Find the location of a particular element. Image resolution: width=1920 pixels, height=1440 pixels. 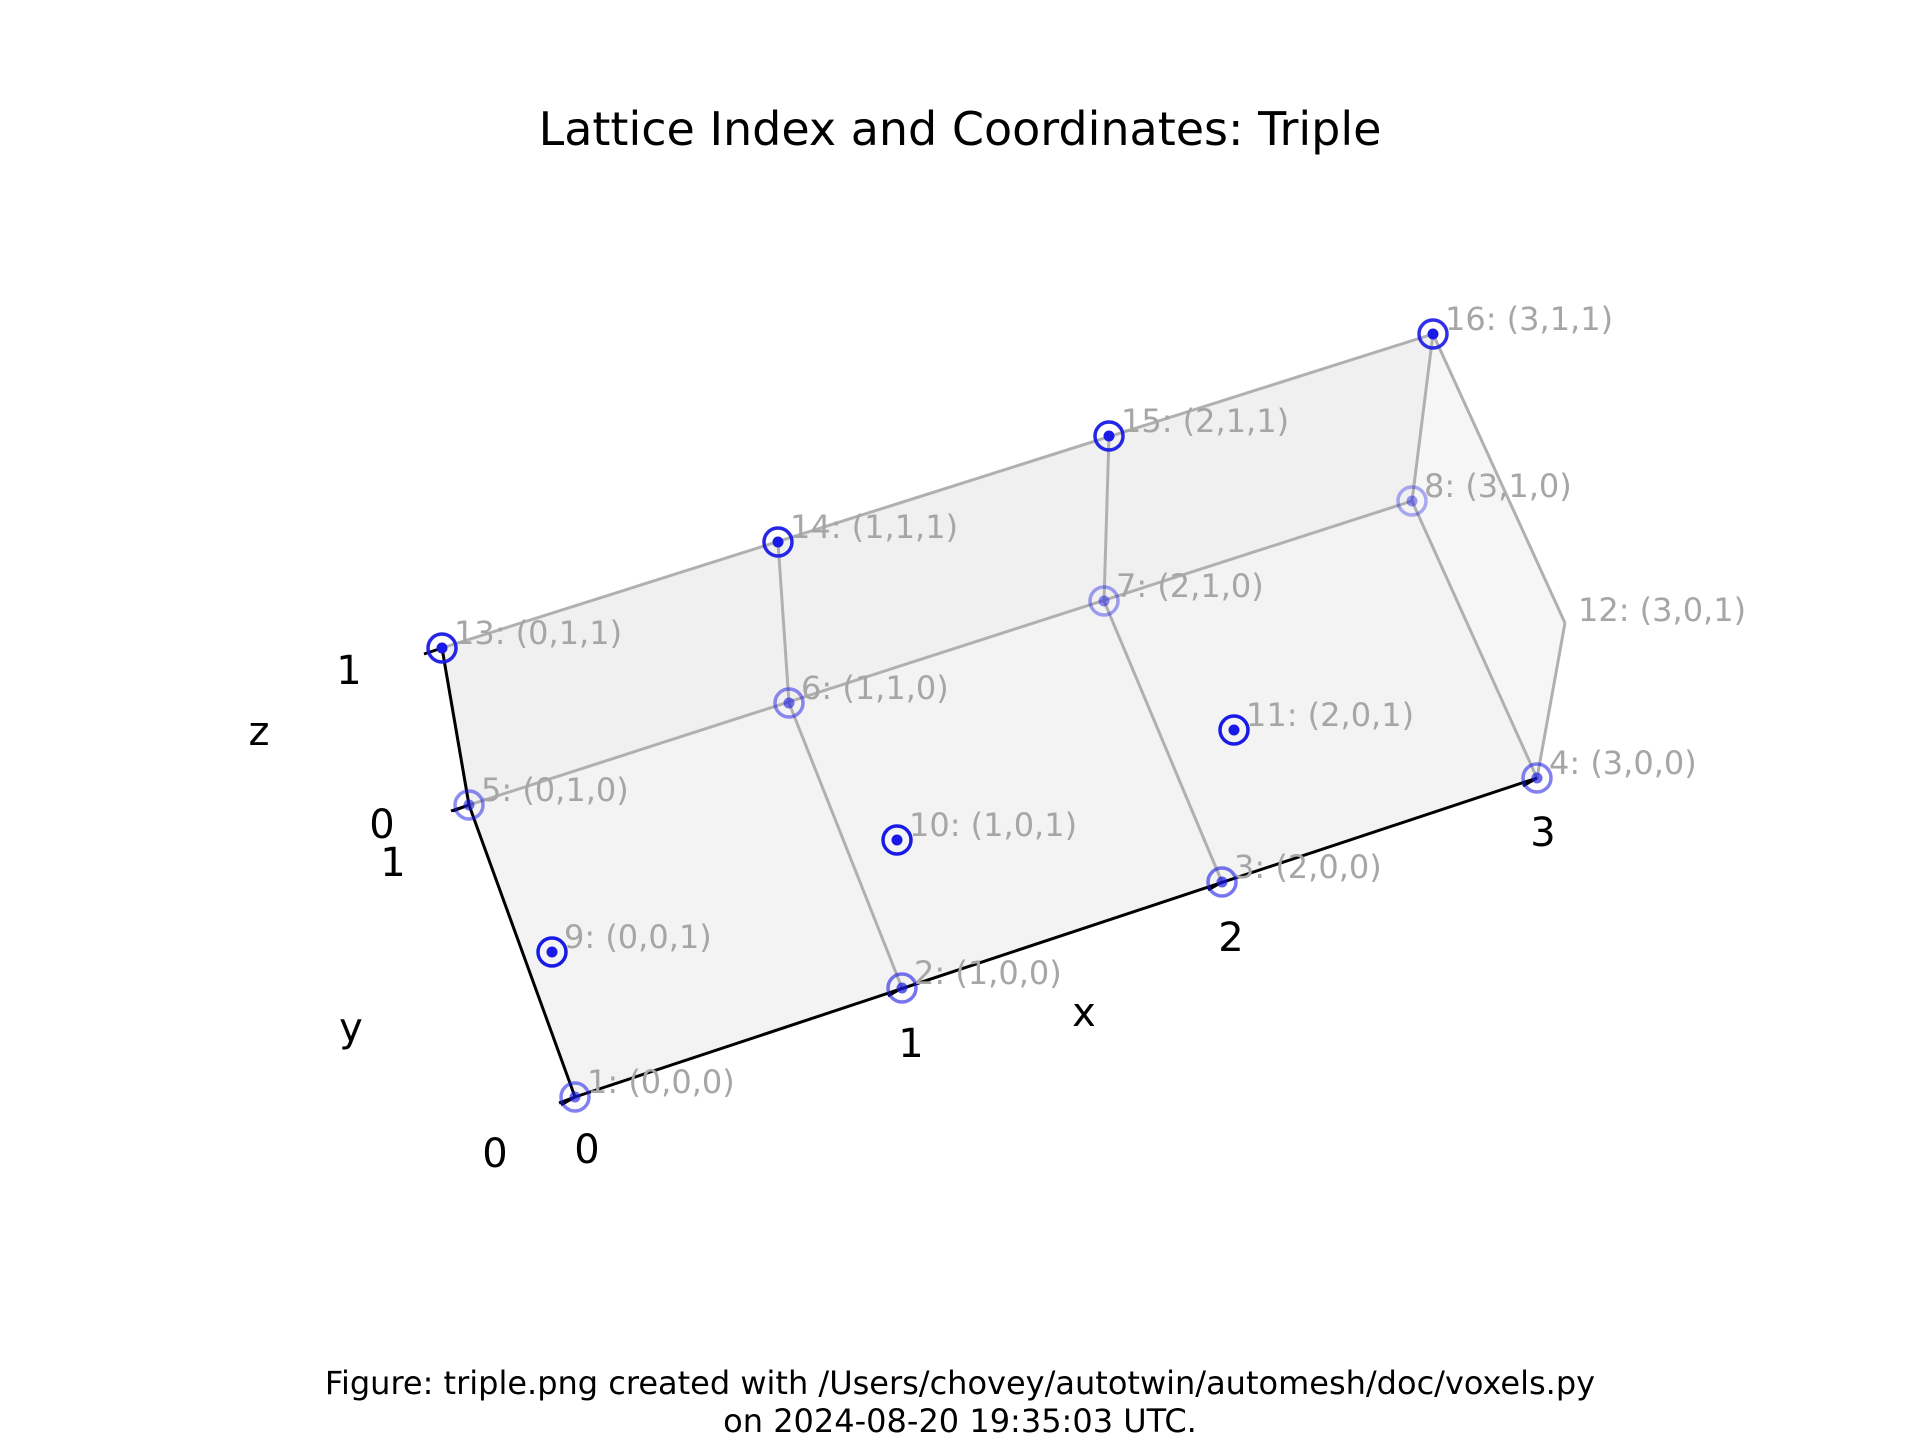

lattice-point-6-label: 6: (1,1,0) is located at coordinates (875, 688).